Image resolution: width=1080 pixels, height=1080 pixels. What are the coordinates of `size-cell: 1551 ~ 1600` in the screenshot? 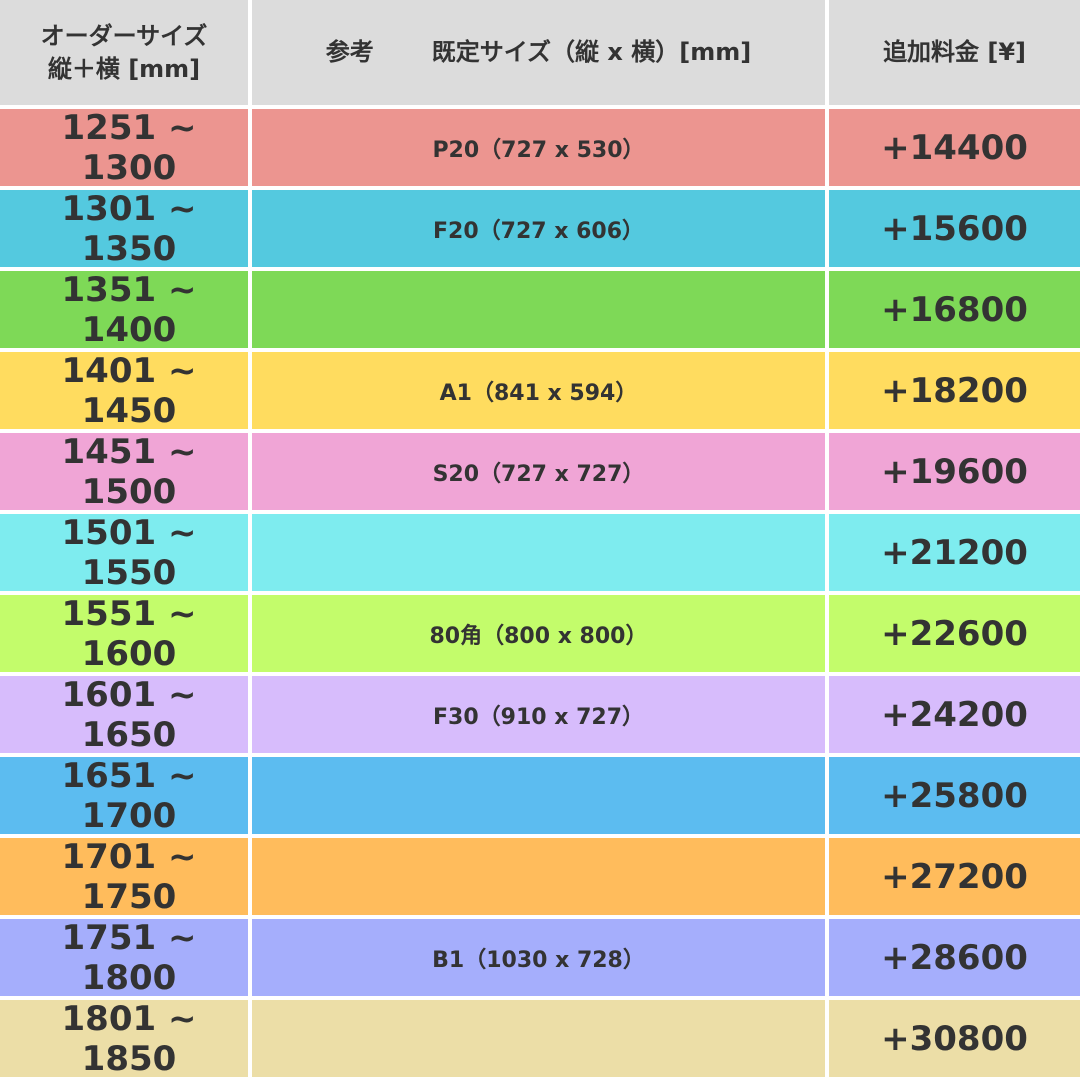 It's located at (124, 633).